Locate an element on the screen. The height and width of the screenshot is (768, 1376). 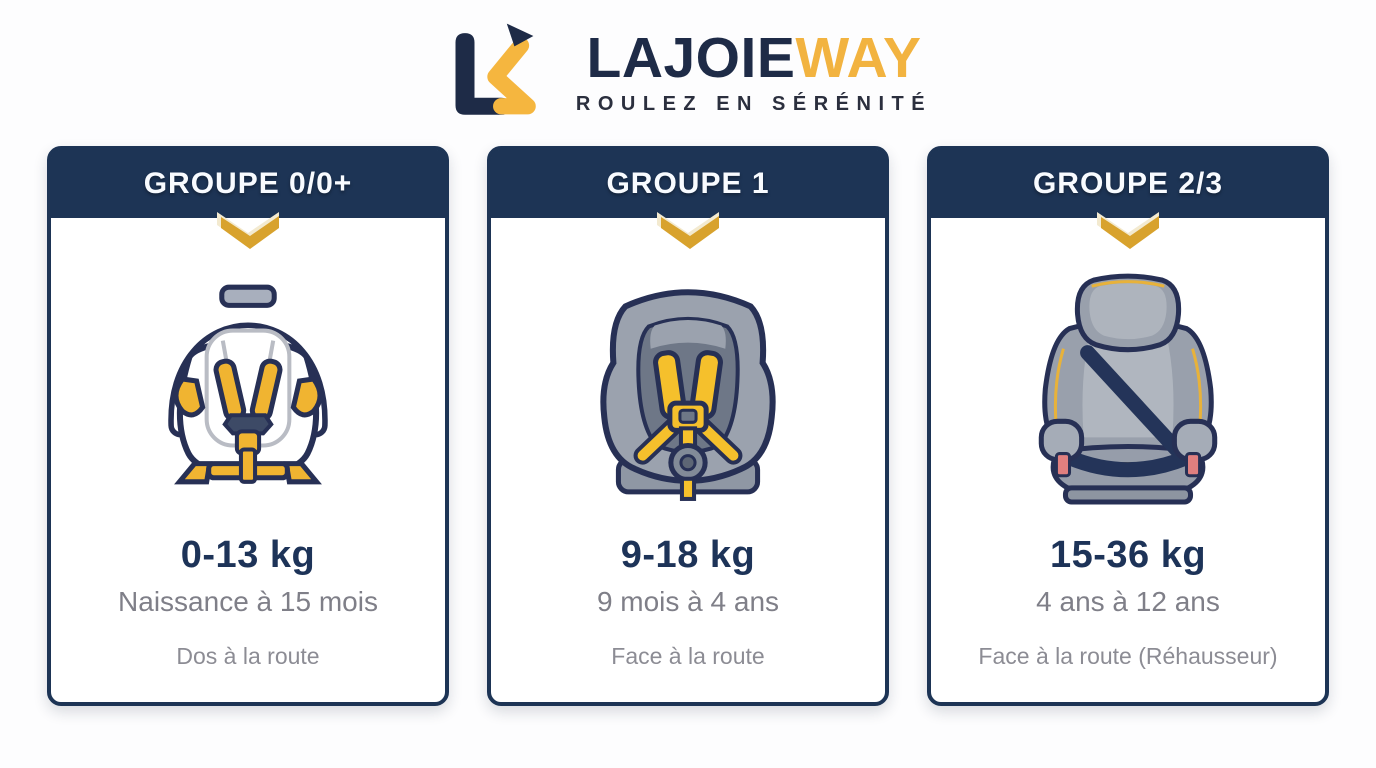
card-header: GROUPE 2/3 is located at coordinates (1128, 184).